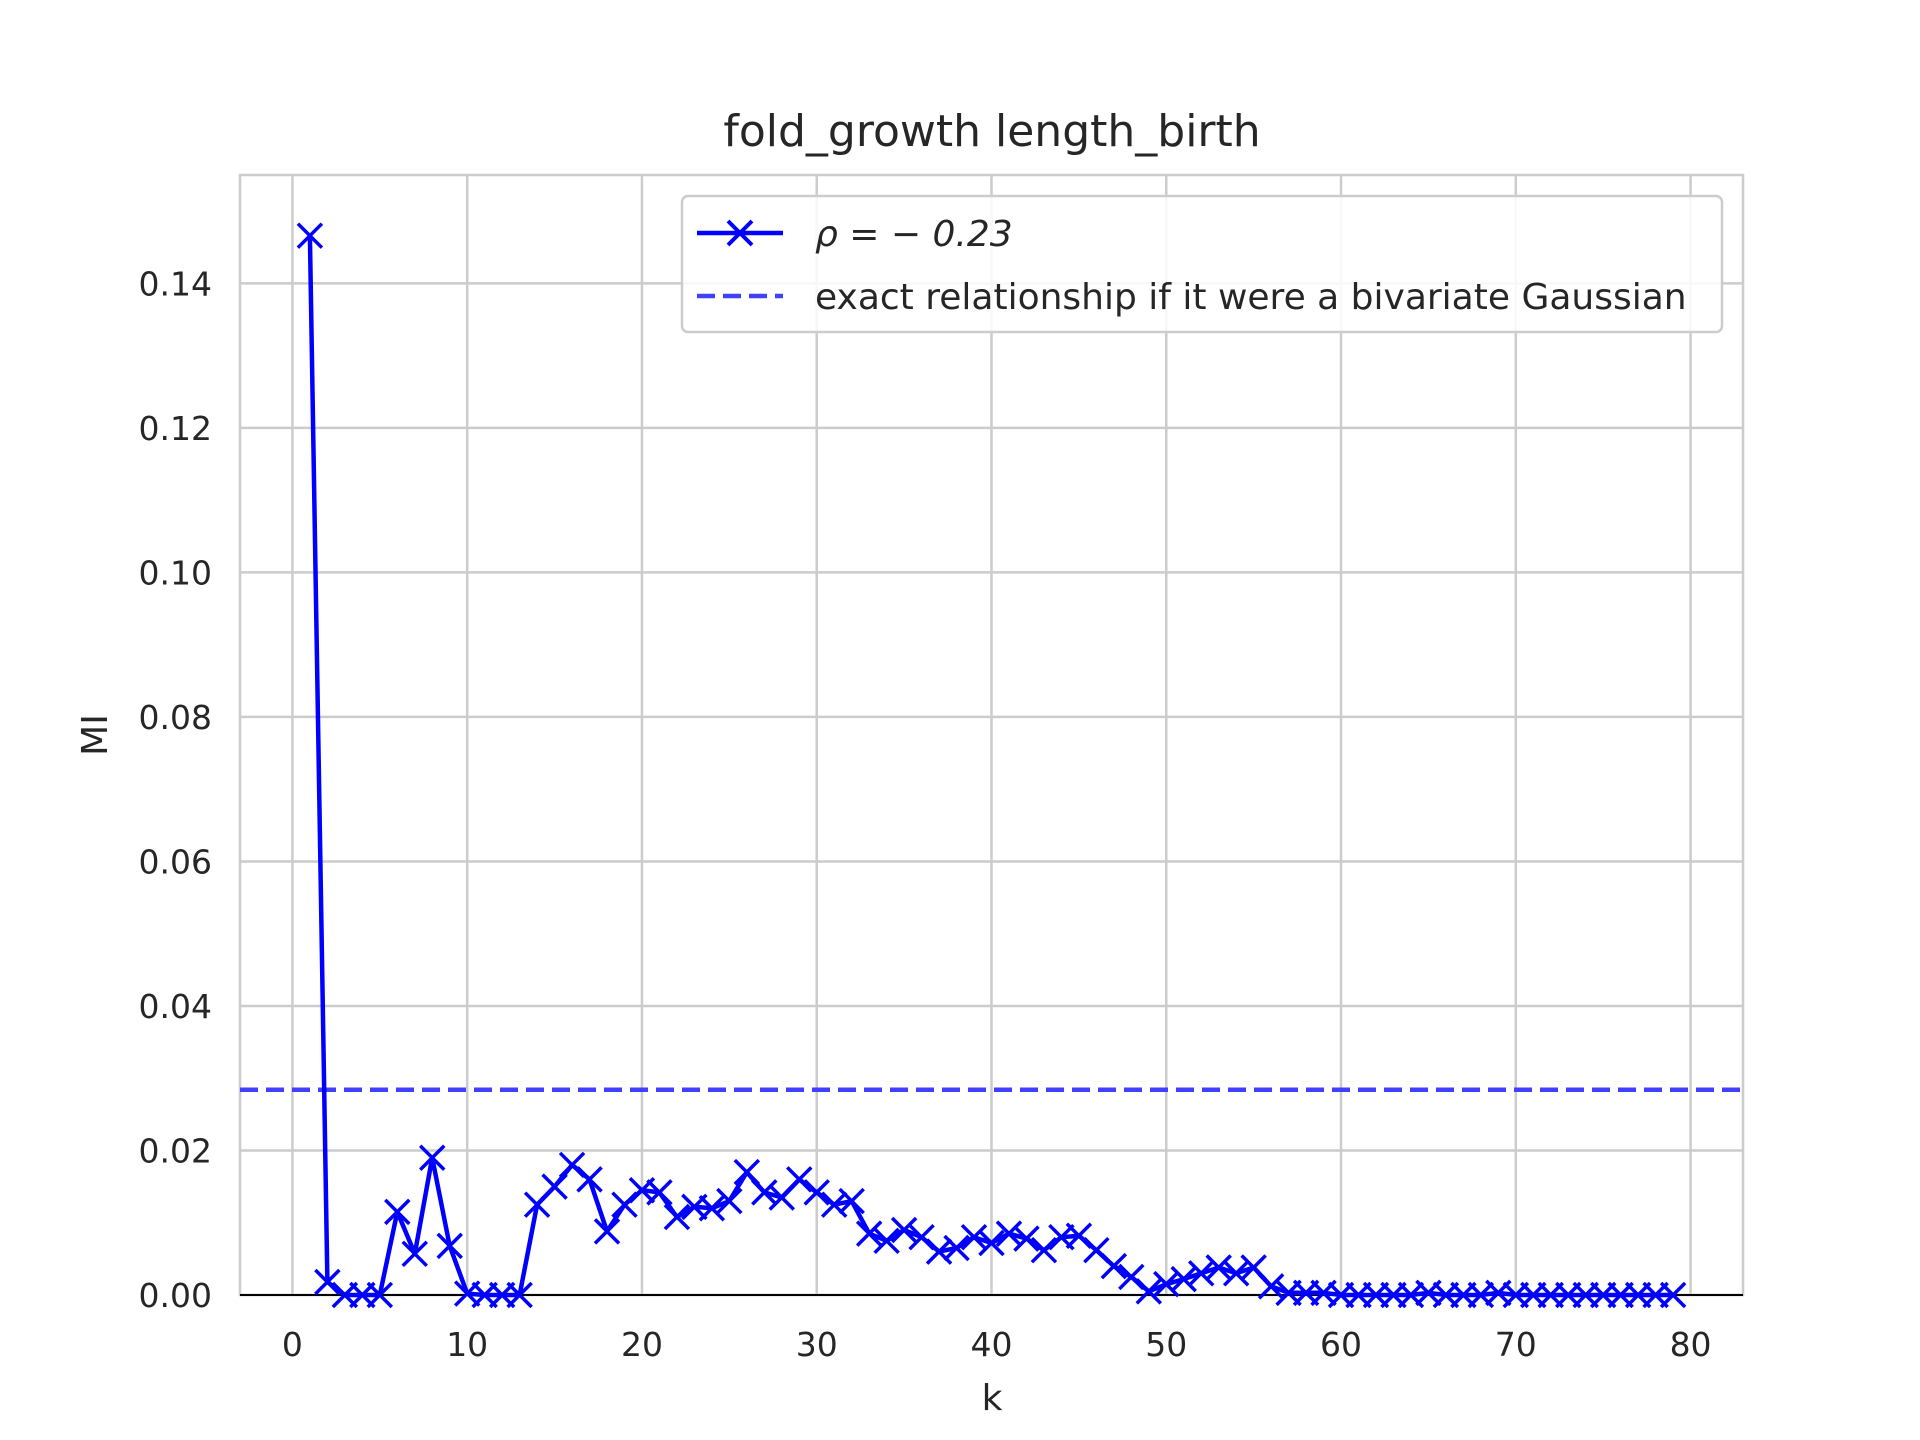 This screenshot has width=1920, height=1440. What do you see at coordinates (95, 735) in the screenshot?
I see `y-axis-label: MI` at bounding box center [95, 735].